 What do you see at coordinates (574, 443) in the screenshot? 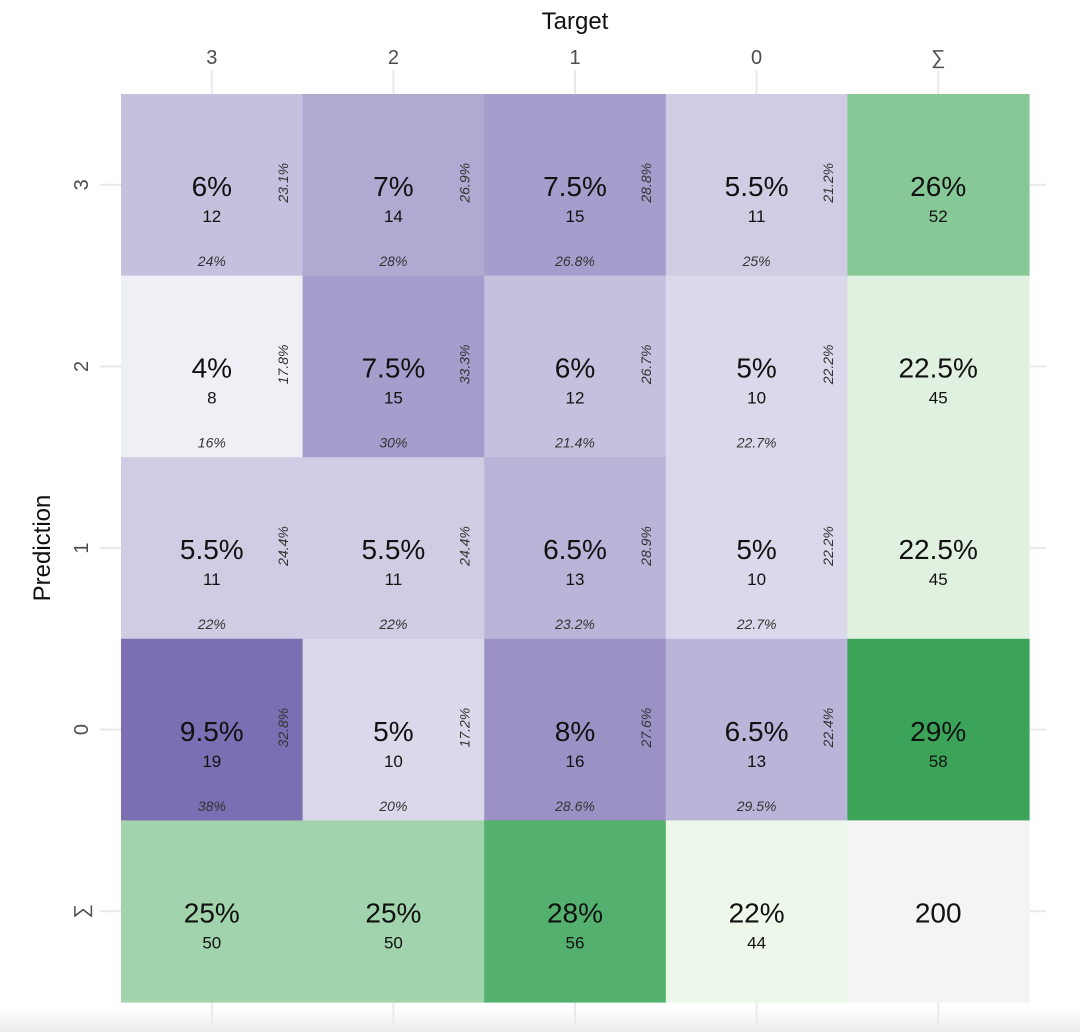
I see `cell-column-percentage: 21.4%` at bounding box center [574, 443].